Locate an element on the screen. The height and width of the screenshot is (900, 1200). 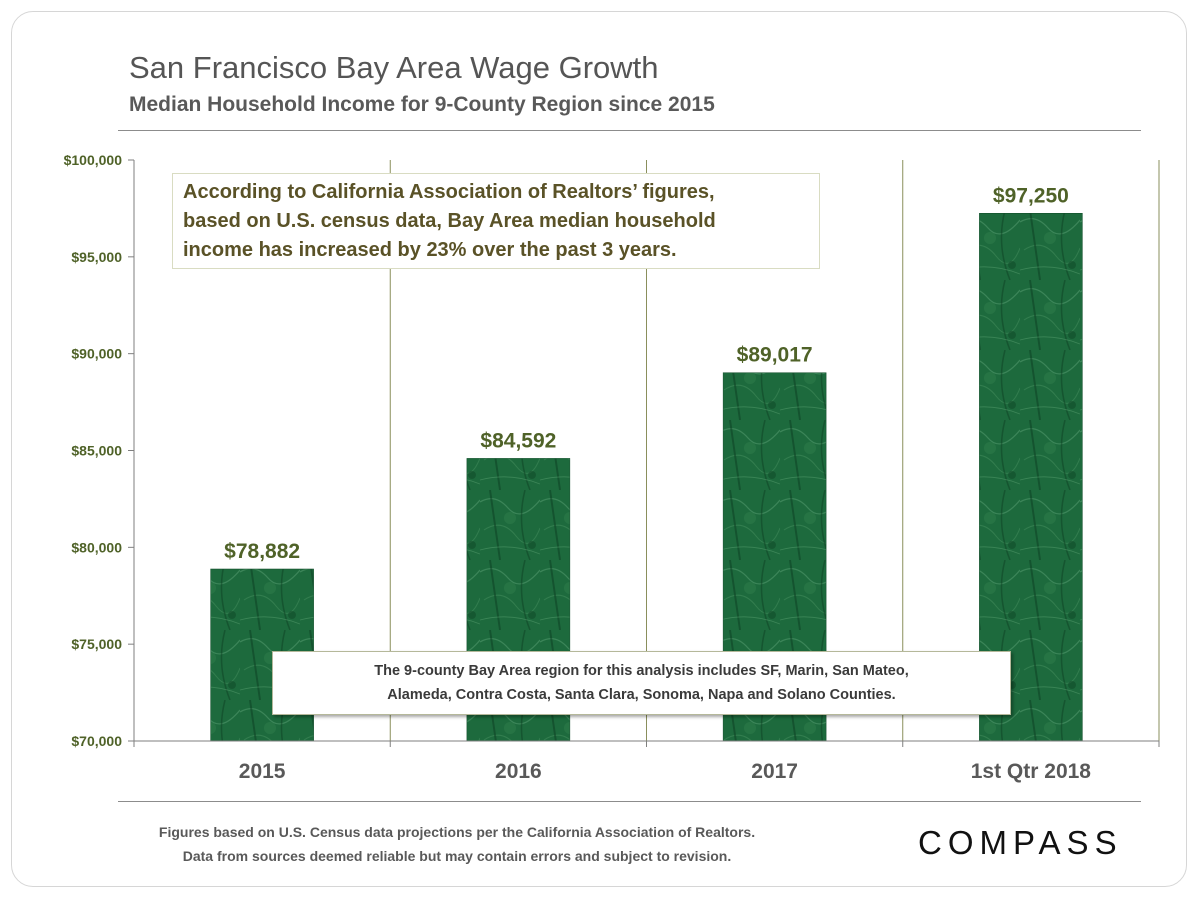
header-divider is located at coordinates (629, 130).